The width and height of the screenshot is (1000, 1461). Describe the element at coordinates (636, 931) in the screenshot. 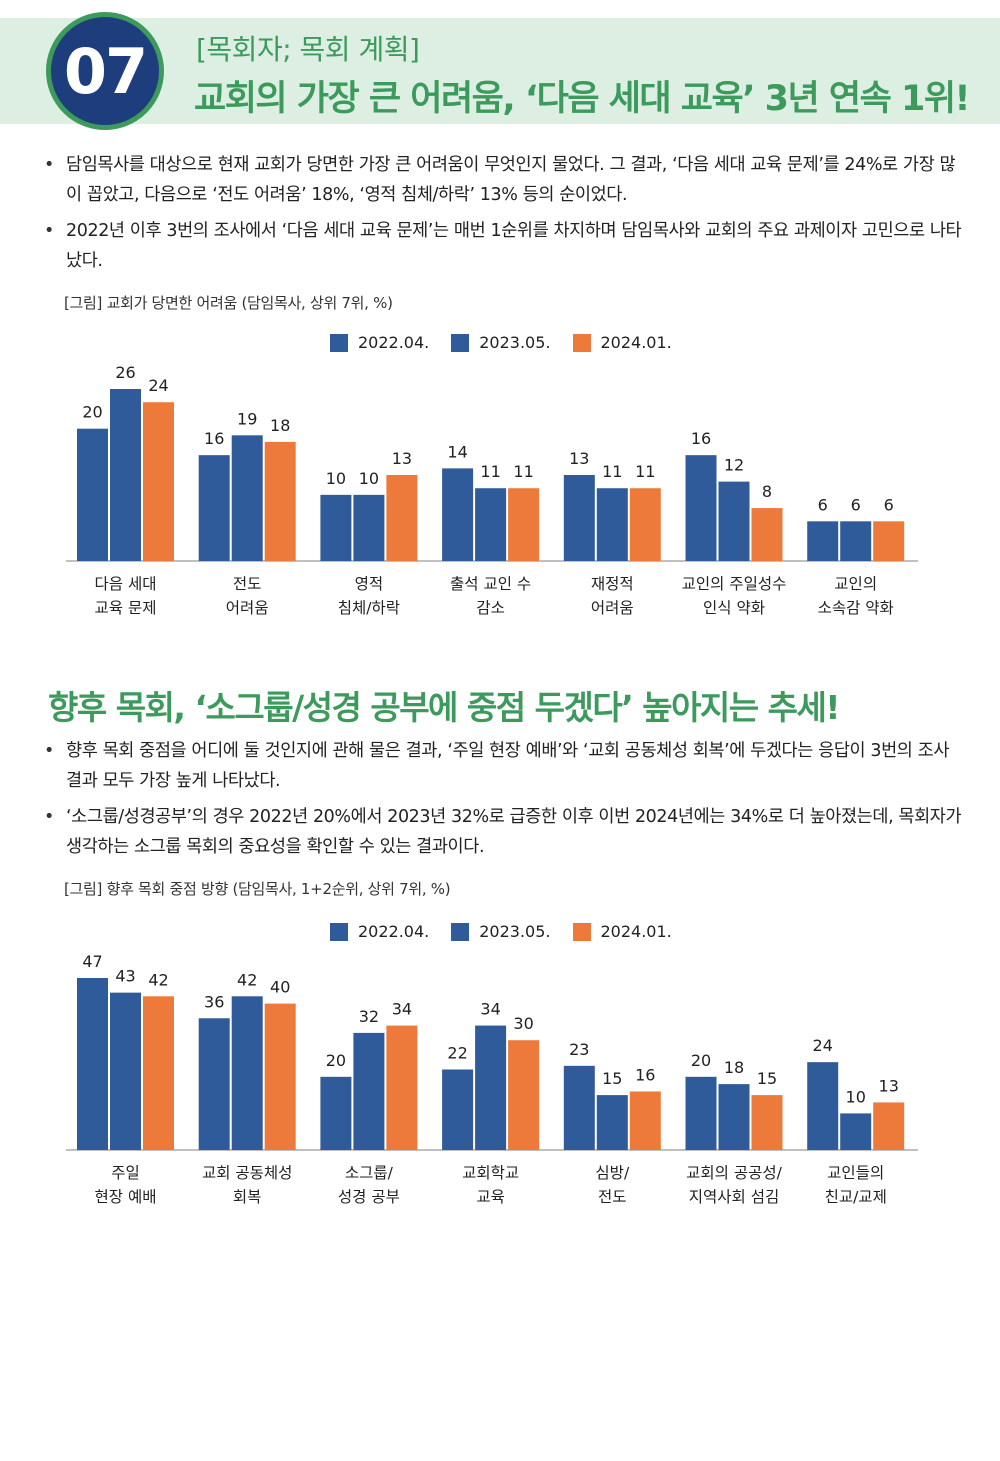

I see `legend2-label-2024: 2024.01.` at that location.